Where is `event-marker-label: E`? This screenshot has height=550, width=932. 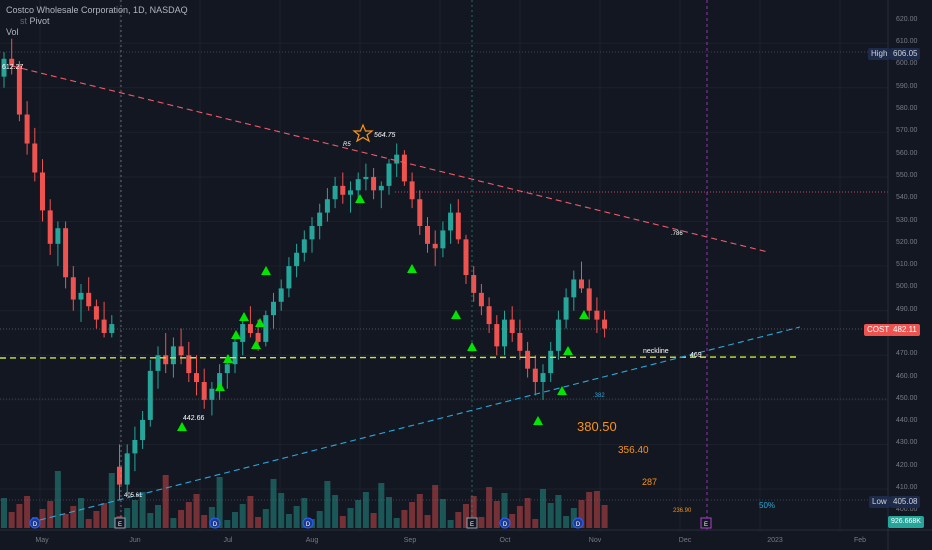 event-marker-label: E is located at coordinates (706, 525).